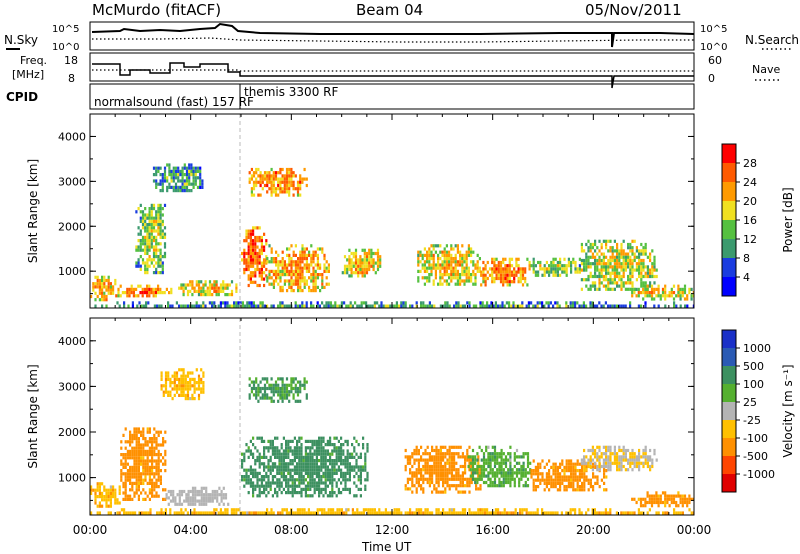  I want to click on range-axis-label: Slant Range [km], so click(33, 211).